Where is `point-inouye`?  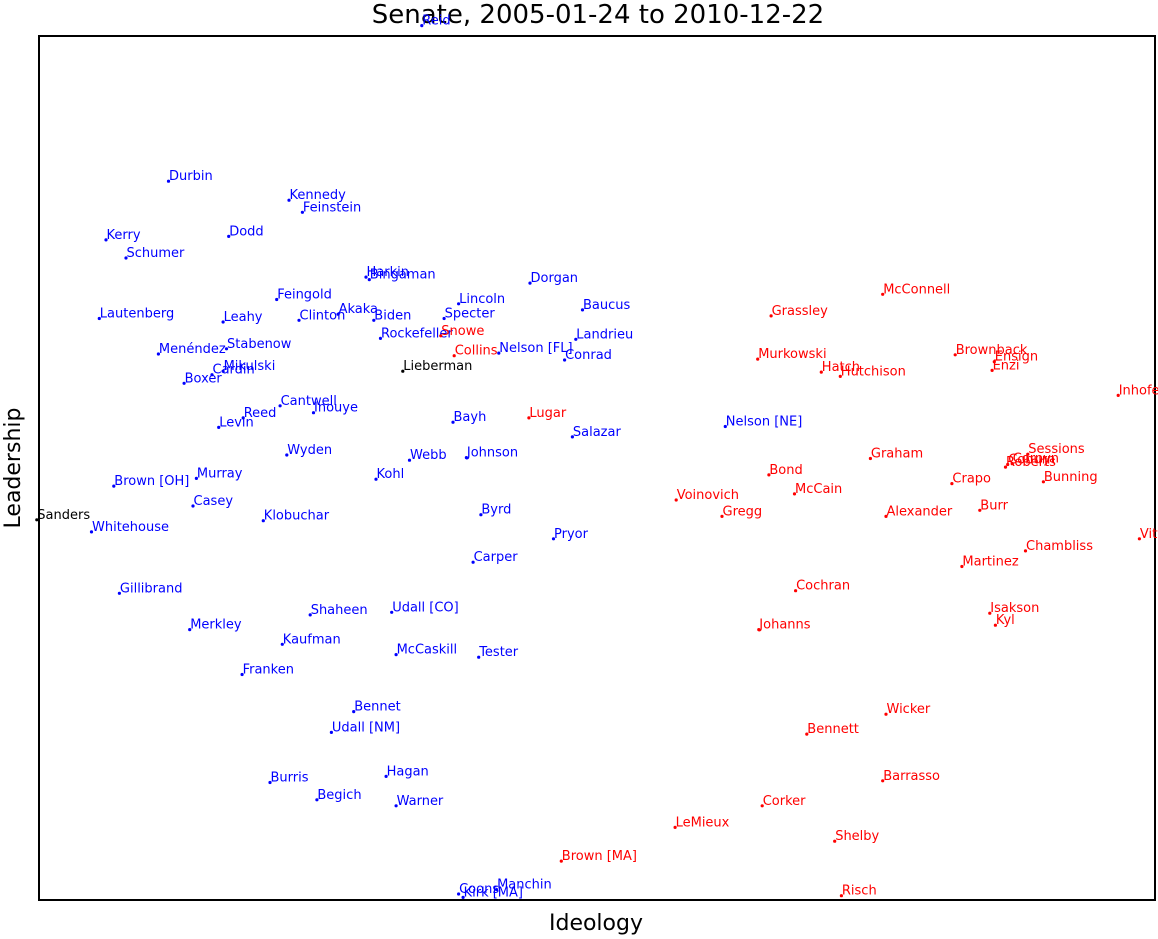 point-inouye is located at coordinates (313, 413).